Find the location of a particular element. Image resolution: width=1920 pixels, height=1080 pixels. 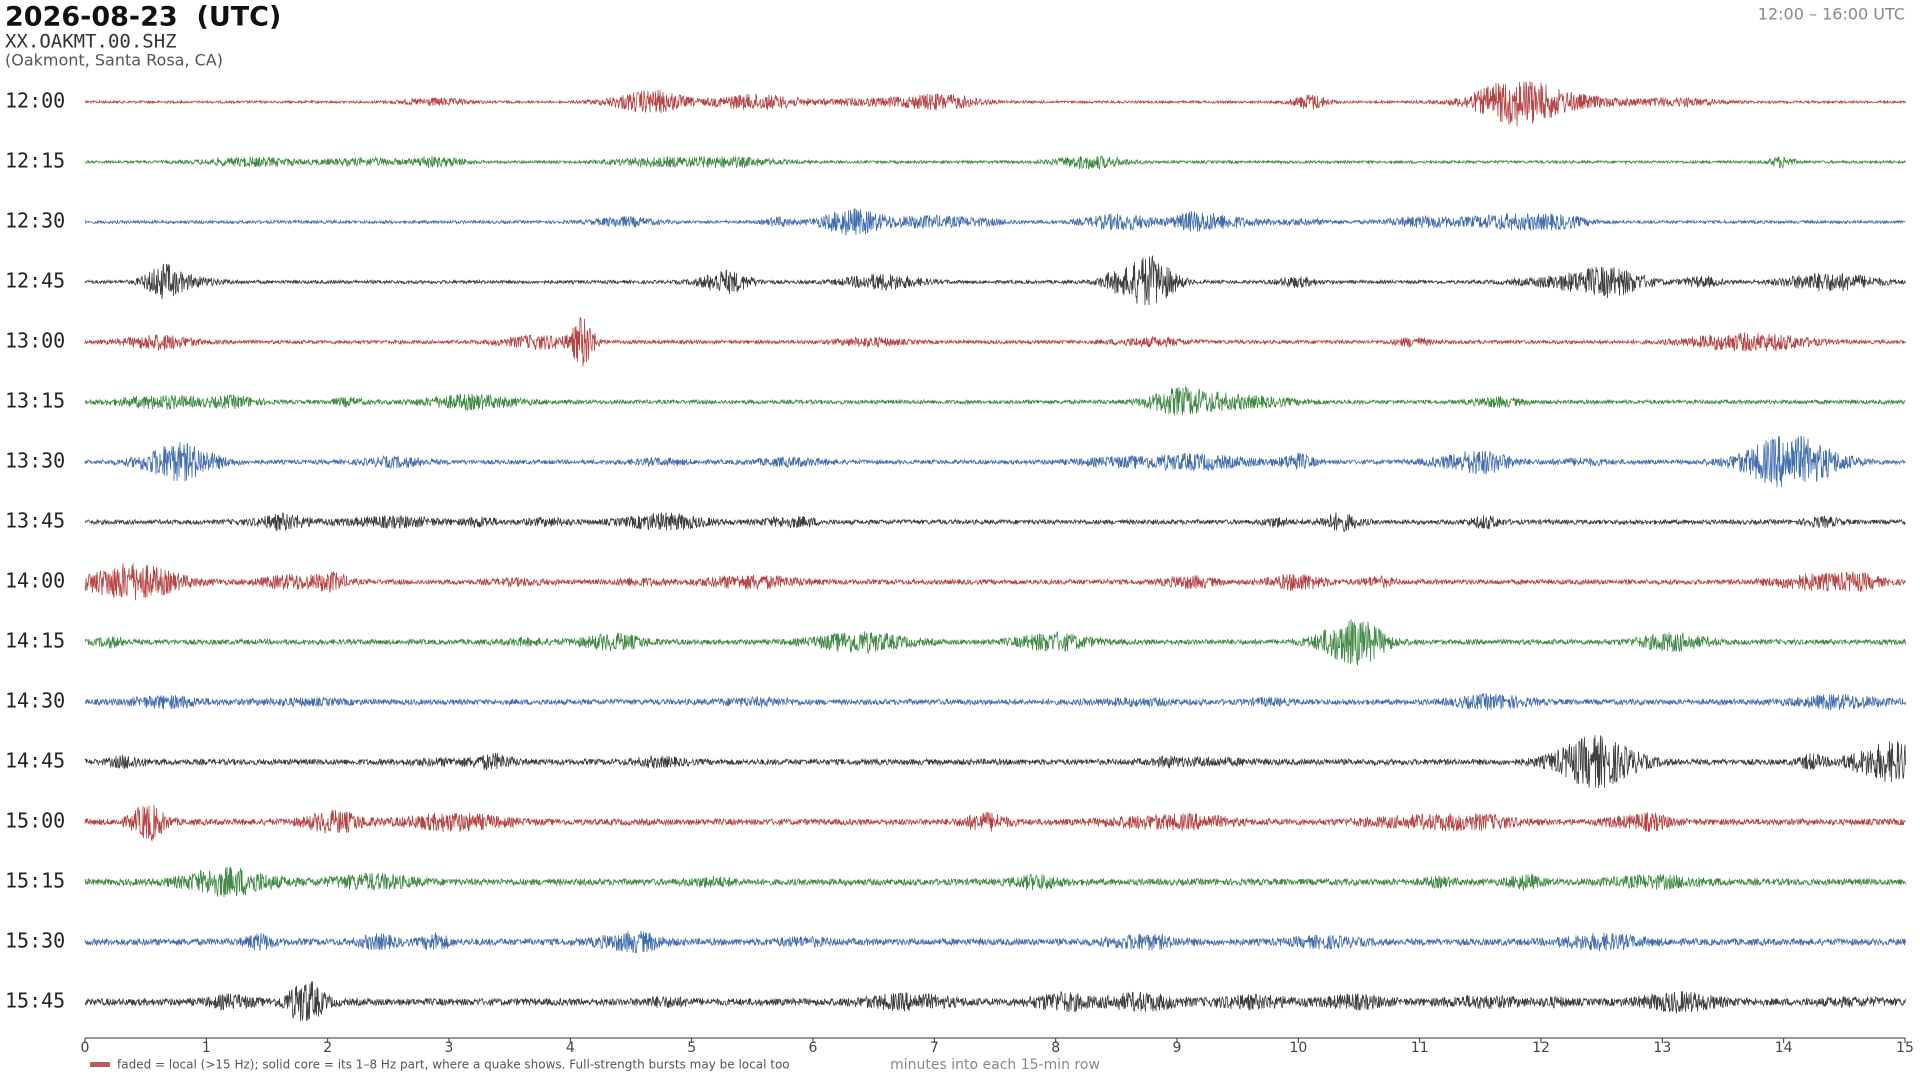

time-range: 12:00 – 16:00 UTC is located at coordinates (1831, 14).